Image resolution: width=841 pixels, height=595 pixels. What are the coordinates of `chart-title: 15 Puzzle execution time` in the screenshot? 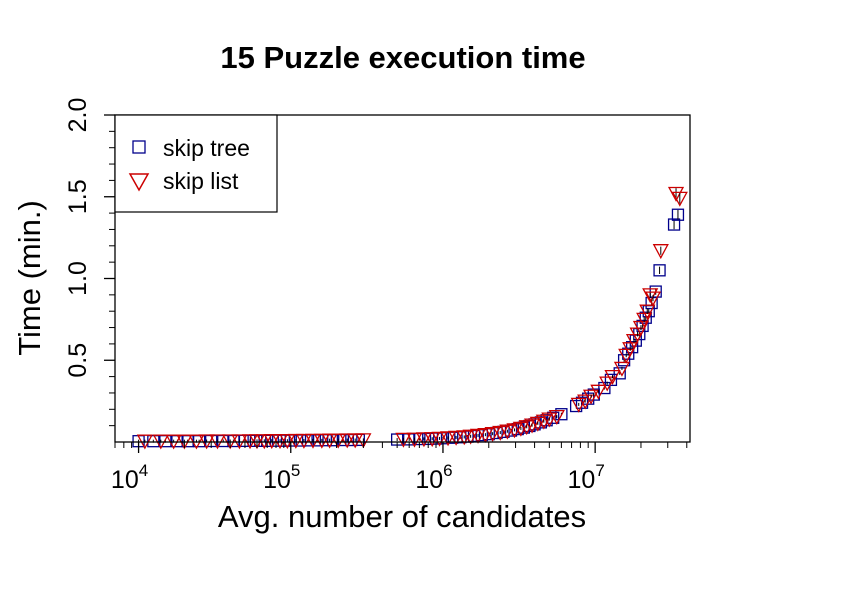 It's located at (402, 57).